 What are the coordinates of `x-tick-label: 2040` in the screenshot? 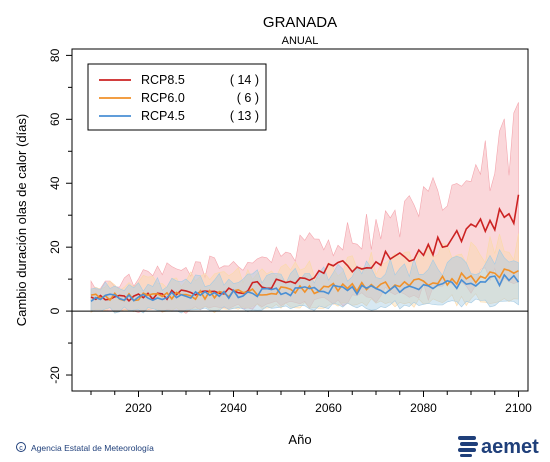 It's located at (233, 408).